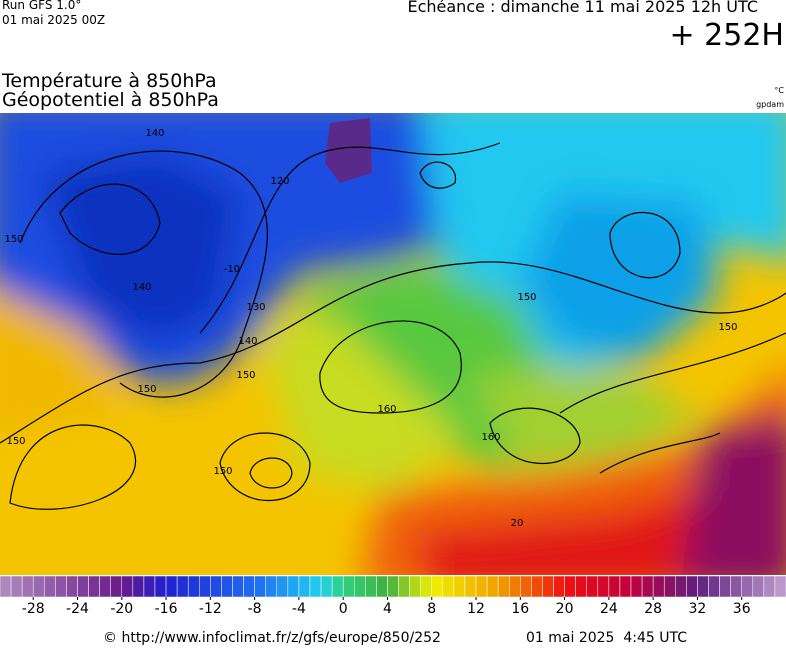 The width and height of the screenshot is (786, 648). Describe the element at coordinates (431, 608) in the screenshot. I see `scale-tick-label: 8` at that location.